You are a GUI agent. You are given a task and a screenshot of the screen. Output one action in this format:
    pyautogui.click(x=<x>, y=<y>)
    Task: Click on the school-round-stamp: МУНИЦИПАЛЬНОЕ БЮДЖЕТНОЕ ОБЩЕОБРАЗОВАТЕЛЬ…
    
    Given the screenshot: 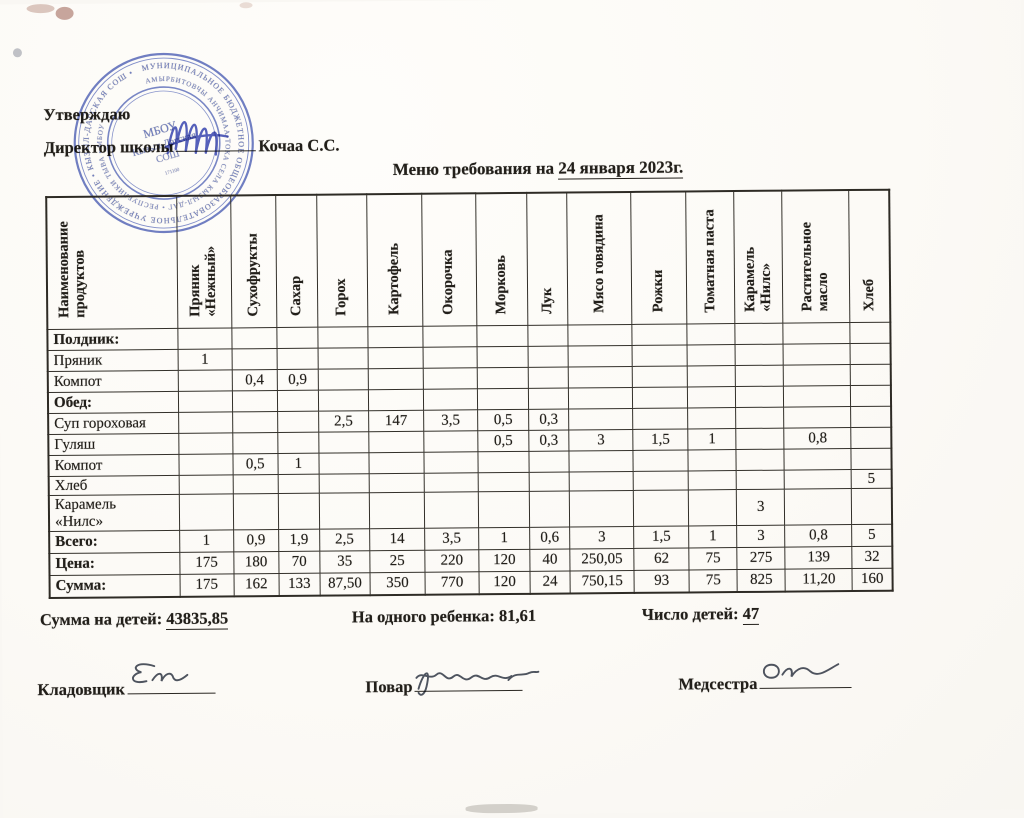 What is the action you would take?
    pyautogui.click(x=164, y=143)
    